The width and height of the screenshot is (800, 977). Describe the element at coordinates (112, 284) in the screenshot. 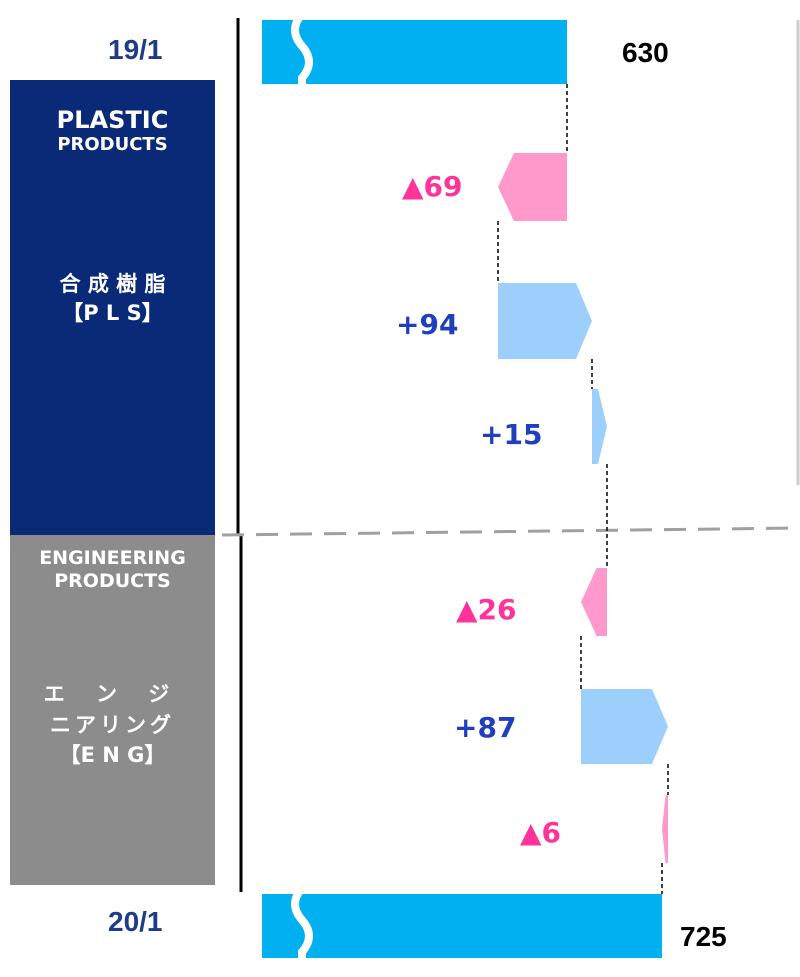

I see `segment-pls-japanese-line1: 合 成 樹 脂` at that location.